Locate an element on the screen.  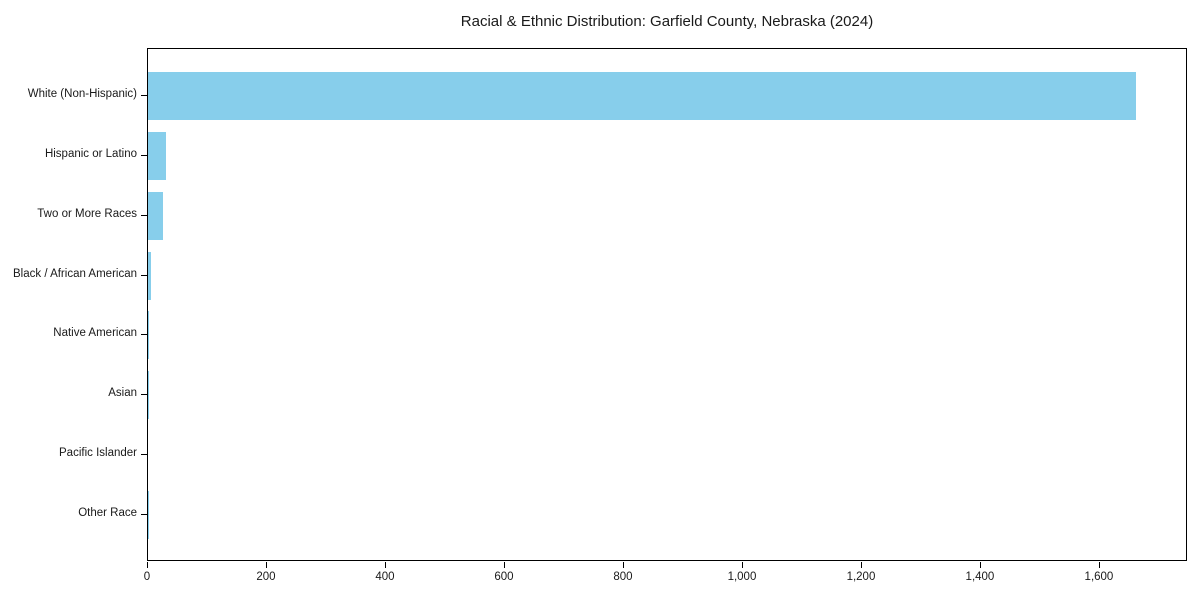
y-tick-label: Other Race is located at coordinates (107, 512).